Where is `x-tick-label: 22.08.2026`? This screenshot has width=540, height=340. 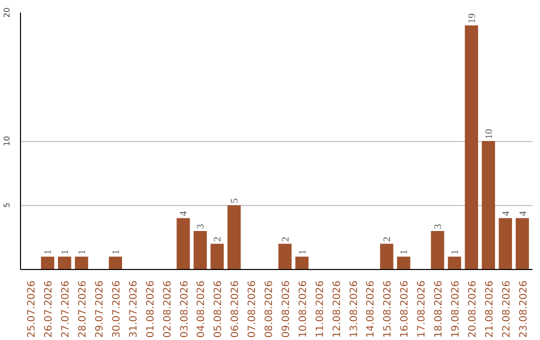
x-tick-label: 22.08.2026 is located at coordinates (506, 309).